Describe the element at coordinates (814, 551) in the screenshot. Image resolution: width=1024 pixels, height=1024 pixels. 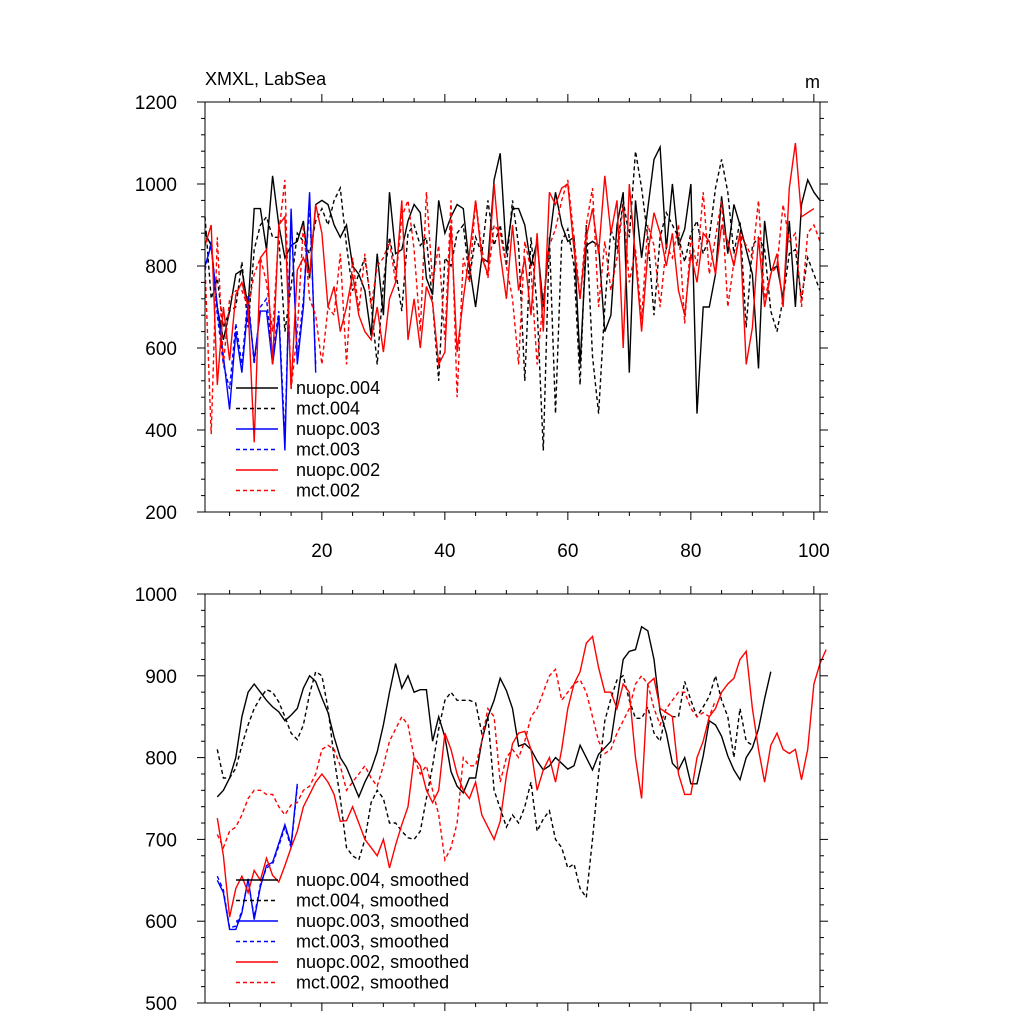
I see `x-tick-label: 100` at that location.